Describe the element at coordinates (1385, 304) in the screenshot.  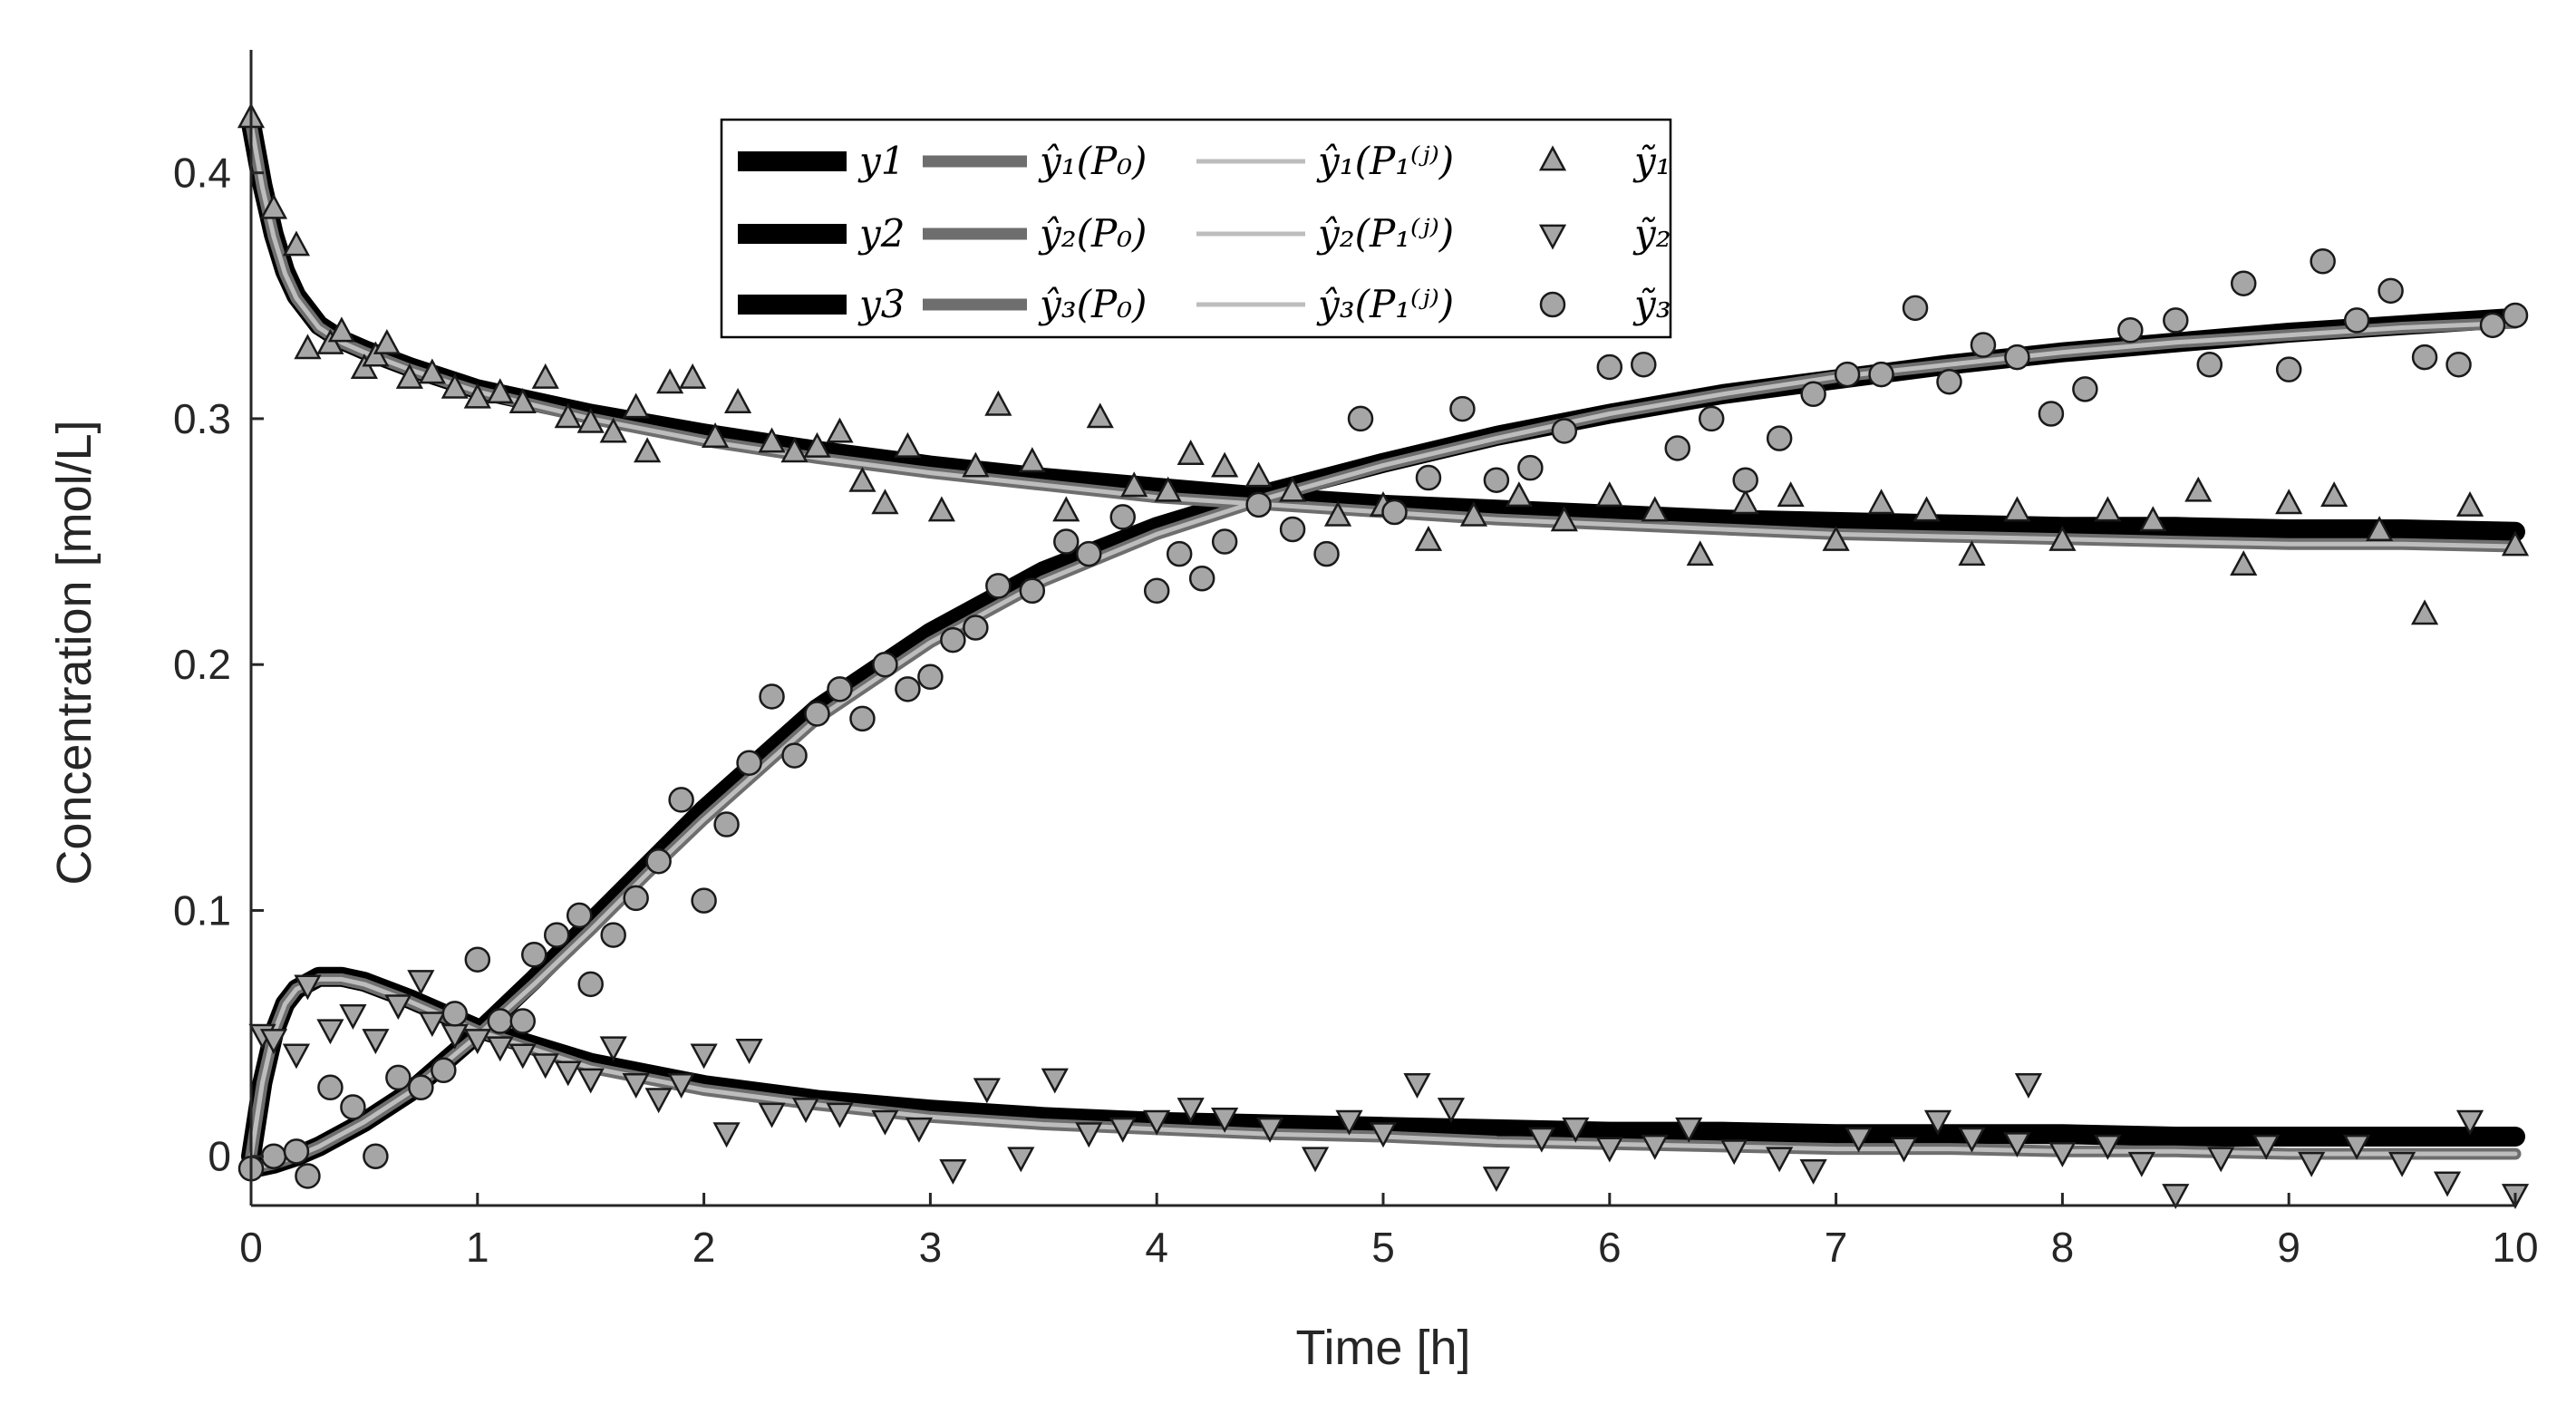
I see `legend-label: ŷ₃(P₁⁽ʲ⁾)` at that location.